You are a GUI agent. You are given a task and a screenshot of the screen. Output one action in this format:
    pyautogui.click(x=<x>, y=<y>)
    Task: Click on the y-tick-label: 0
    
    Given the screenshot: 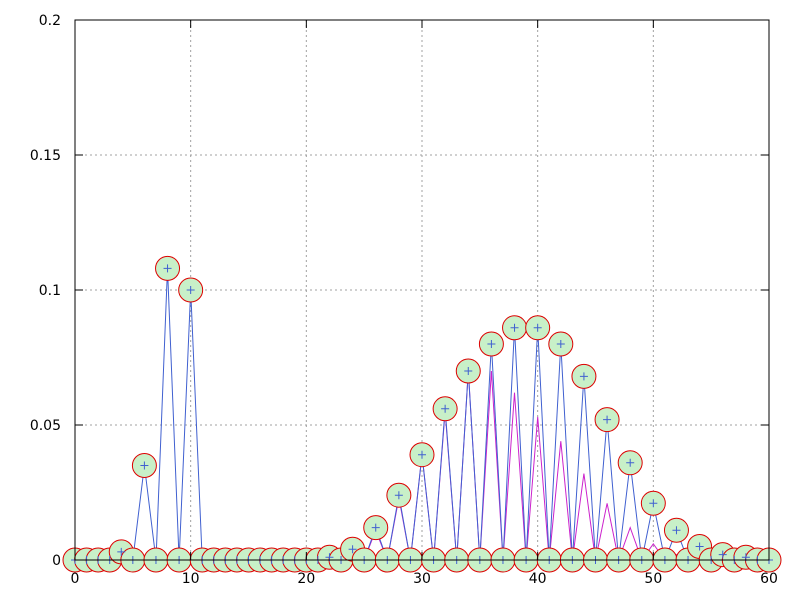 What is the action you would take?
    pyautogui.click(x=56, y=561)
    